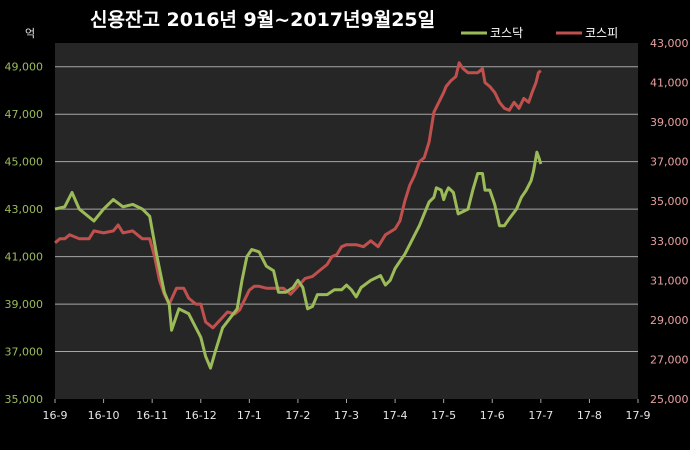 This screenshot has width=690, height=450. What do you see at coordinates (395, 415) in the screenshot?
I see `x-tick-label: 17-4` at bounding box center [395, 415].